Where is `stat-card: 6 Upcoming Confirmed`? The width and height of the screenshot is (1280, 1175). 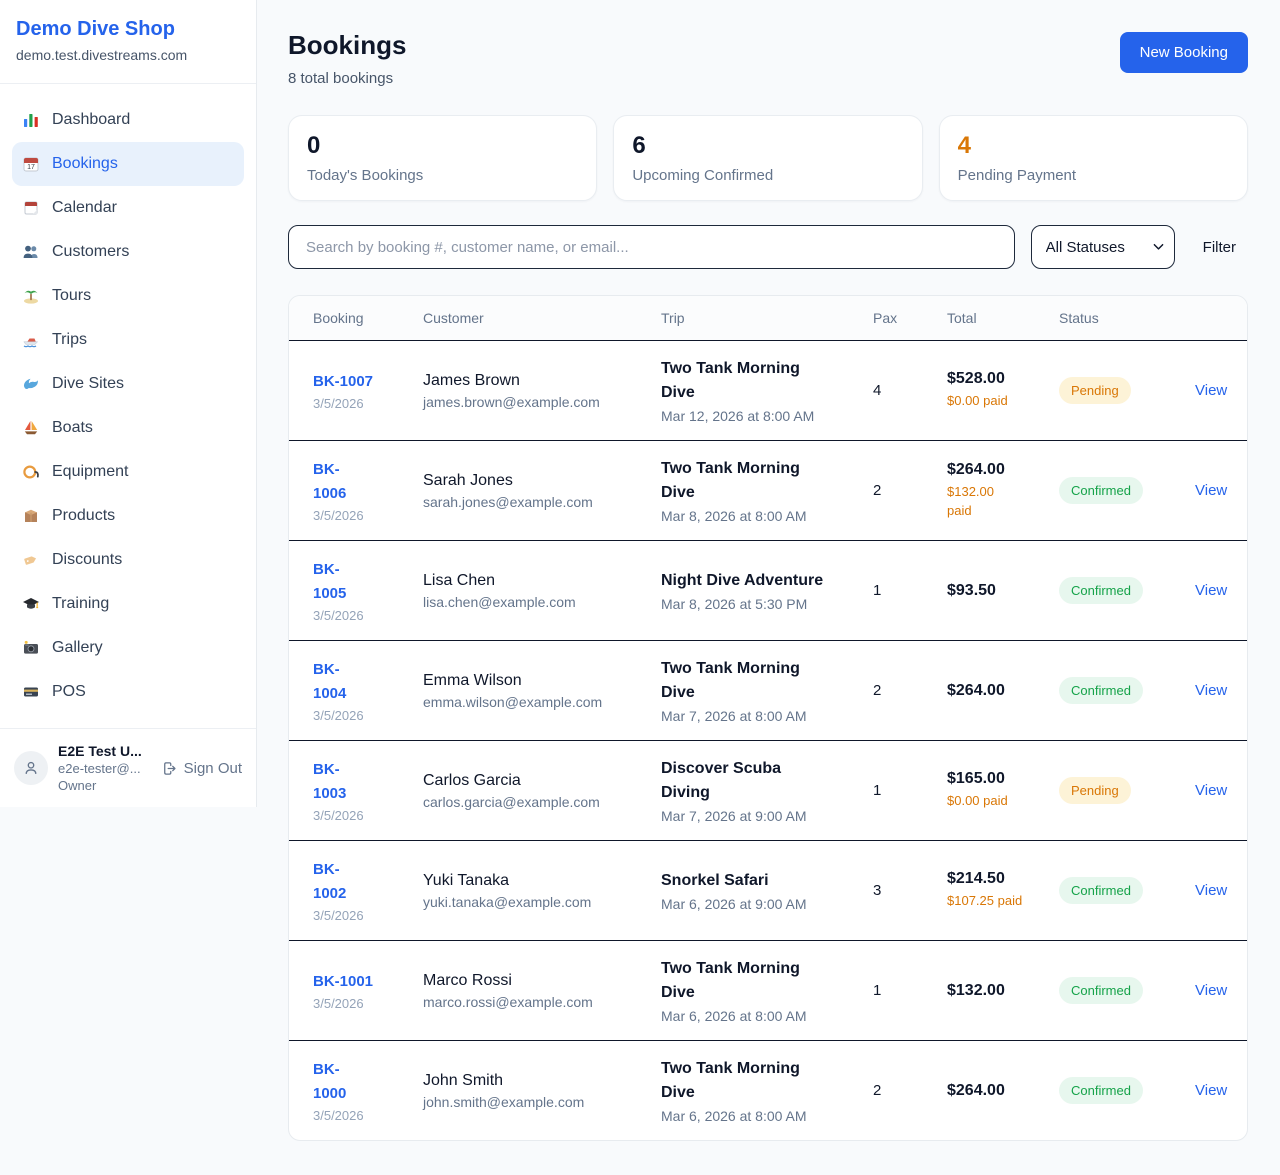
stat-card: 6 Upcoming Confirmed is located at coordinates (768, 158).